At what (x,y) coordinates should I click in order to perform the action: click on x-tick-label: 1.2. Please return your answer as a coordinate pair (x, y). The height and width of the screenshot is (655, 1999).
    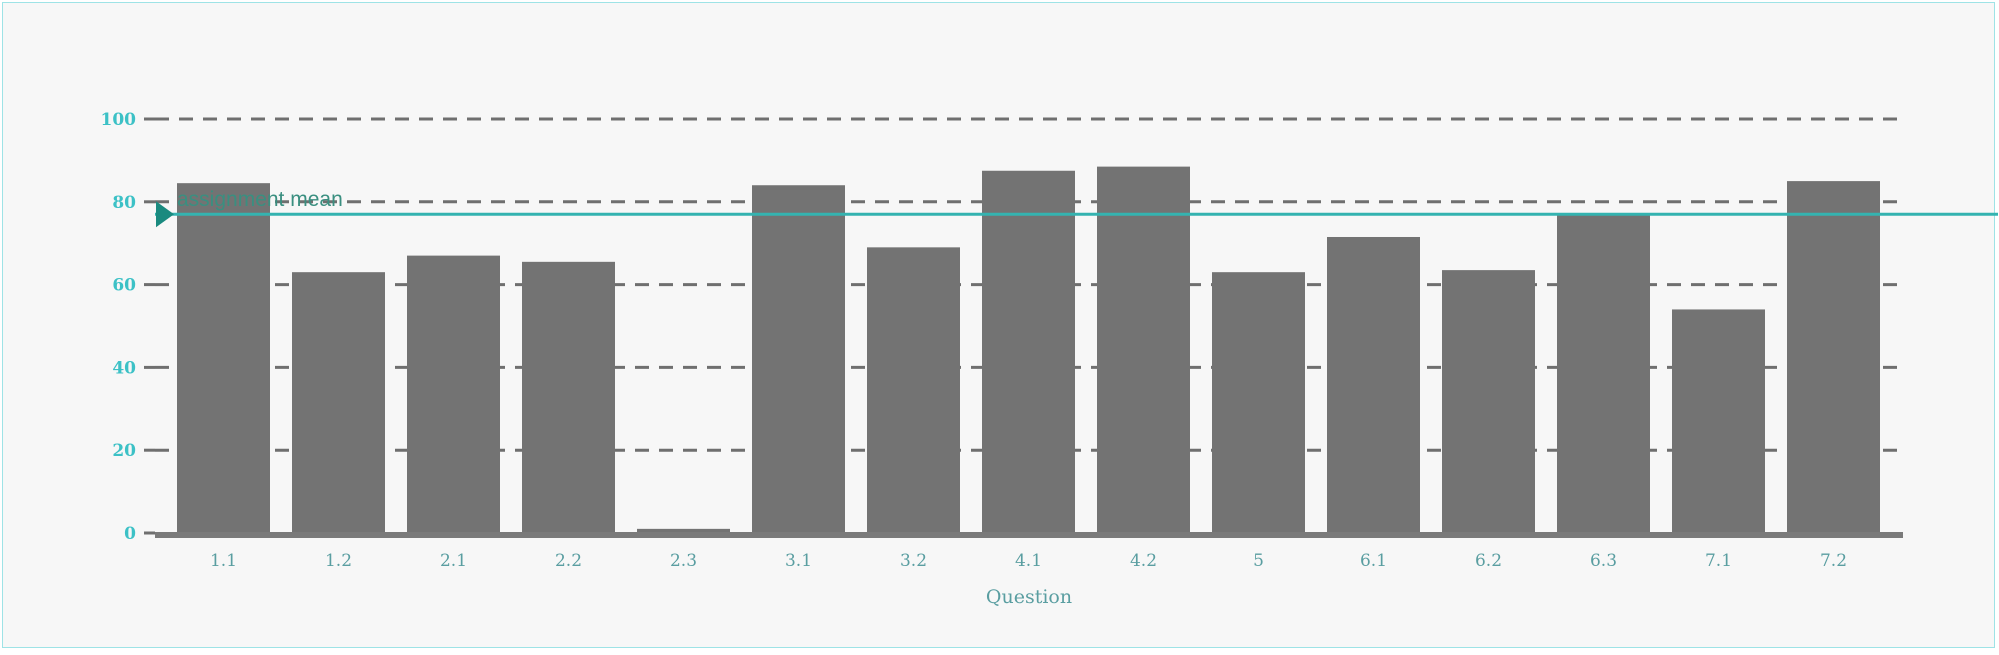
    Looking at the image, I should click on (338, 561).